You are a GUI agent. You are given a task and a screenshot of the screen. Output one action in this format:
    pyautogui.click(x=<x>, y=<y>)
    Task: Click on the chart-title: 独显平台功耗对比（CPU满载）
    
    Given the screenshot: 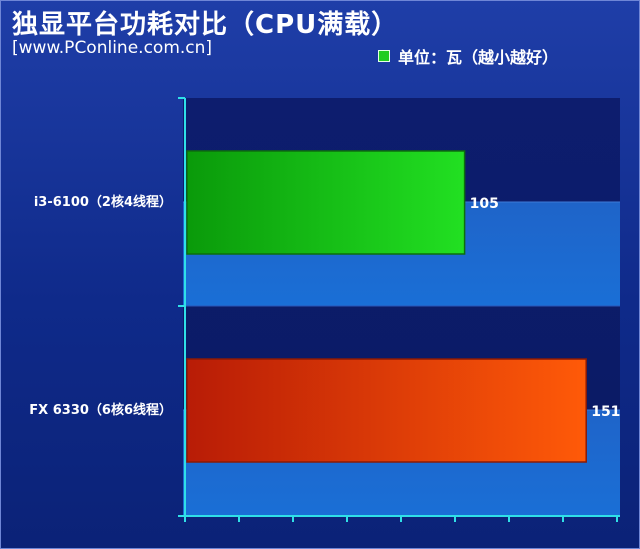 What is the action you would take?
    pyautogui.click(x=205, y=25)
    